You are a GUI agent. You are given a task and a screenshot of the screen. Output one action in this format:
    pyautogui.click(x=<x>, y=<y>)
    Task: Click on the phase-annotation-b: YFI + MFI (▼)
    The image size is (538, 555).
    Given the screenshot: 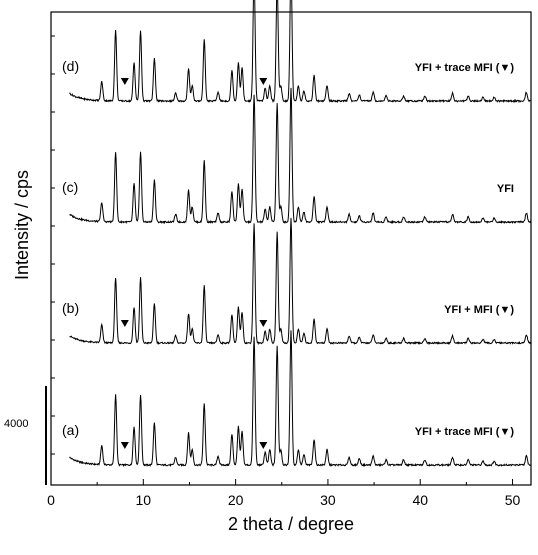 What is the action you would take?
    pyautogui.click(x=479, y=310)
    